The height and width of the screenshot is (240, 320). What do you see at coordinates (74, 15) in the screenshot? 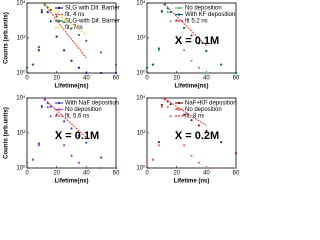
I see `legend-label: fit, 4 ns` at bounding box center [74, 15].